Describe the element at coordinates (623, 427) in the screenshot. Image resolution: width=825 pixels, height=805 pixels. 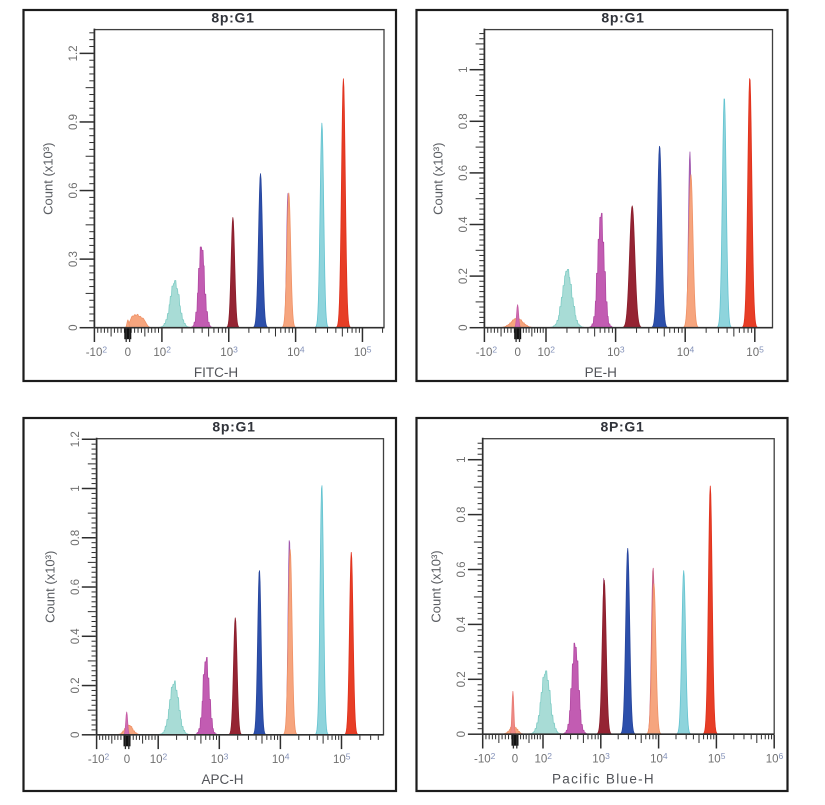
I see `svg-text: 8P:G1` at that location.